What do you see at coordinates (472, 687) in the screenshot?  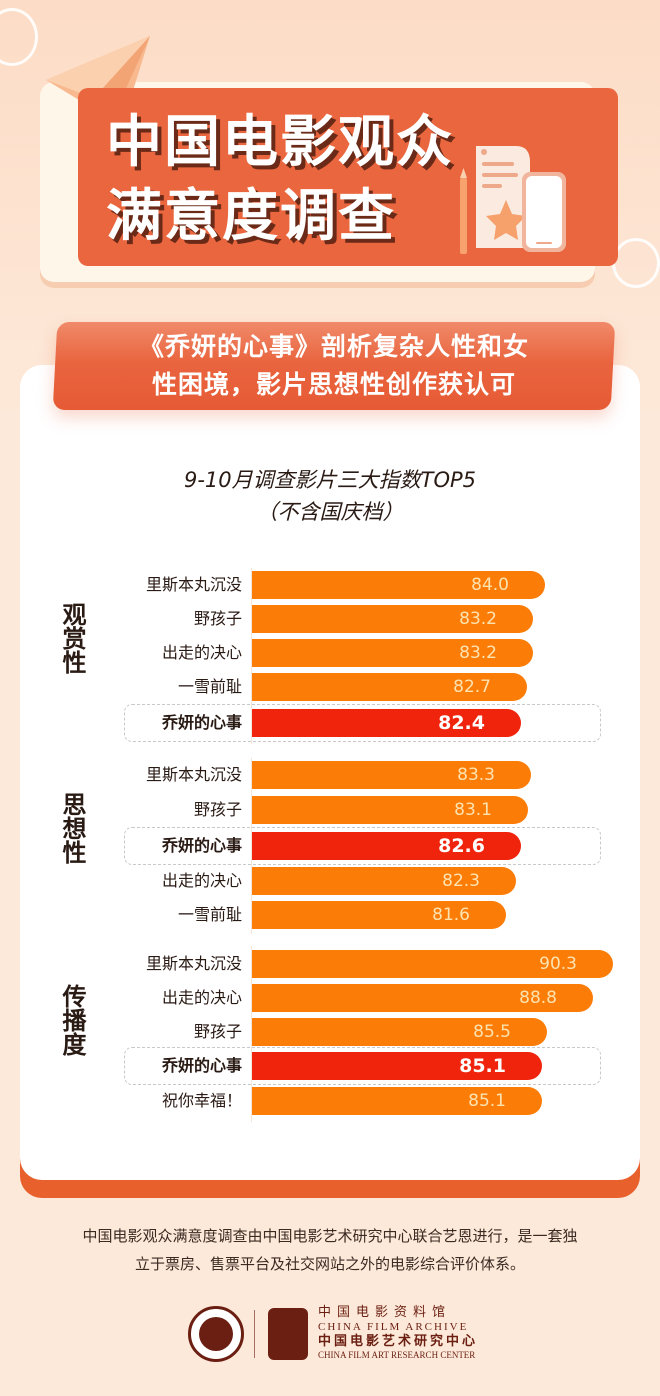 I see `bar-value: 82.7` at bounding box center [472, 687].